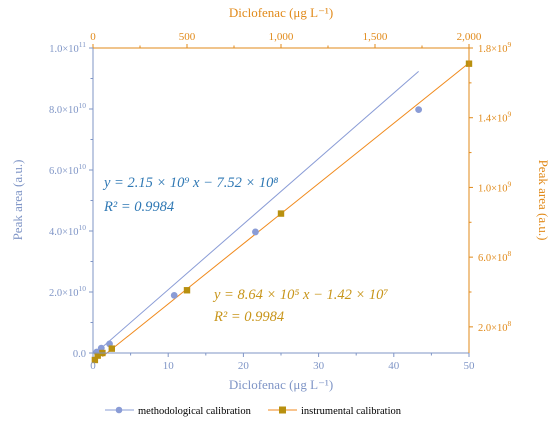  Describe the element at coordinates (169, 366) in the screenshot. I see `bottom-tick-label: 10` at that location.